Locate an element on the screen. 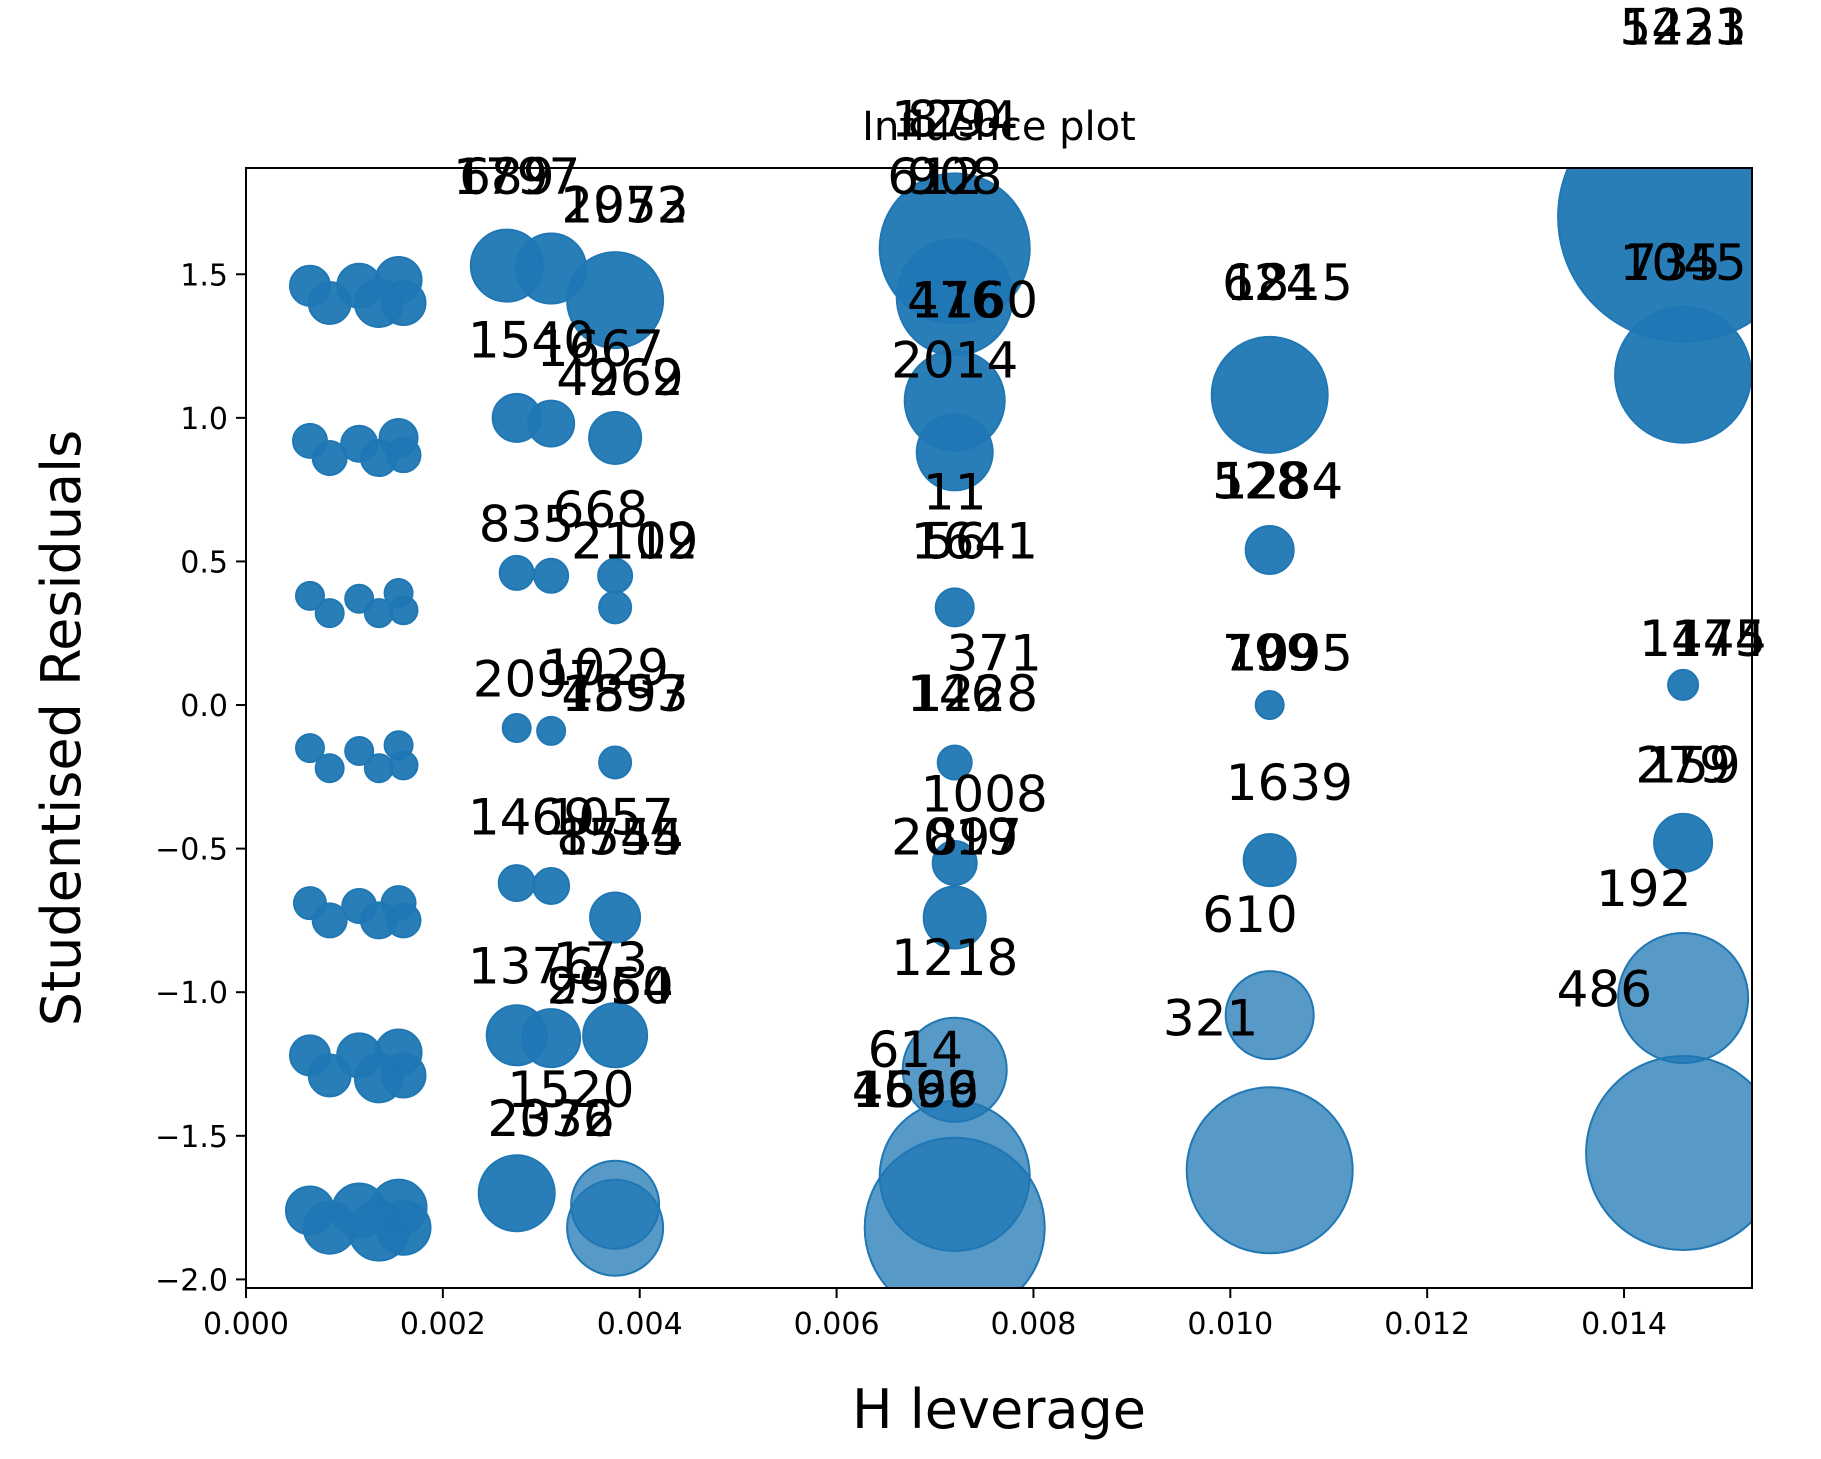 Image resolution: width=1821 pixels, height=1459 pixels. point-label-9960: 9960 is located at coordinates (610, 987).